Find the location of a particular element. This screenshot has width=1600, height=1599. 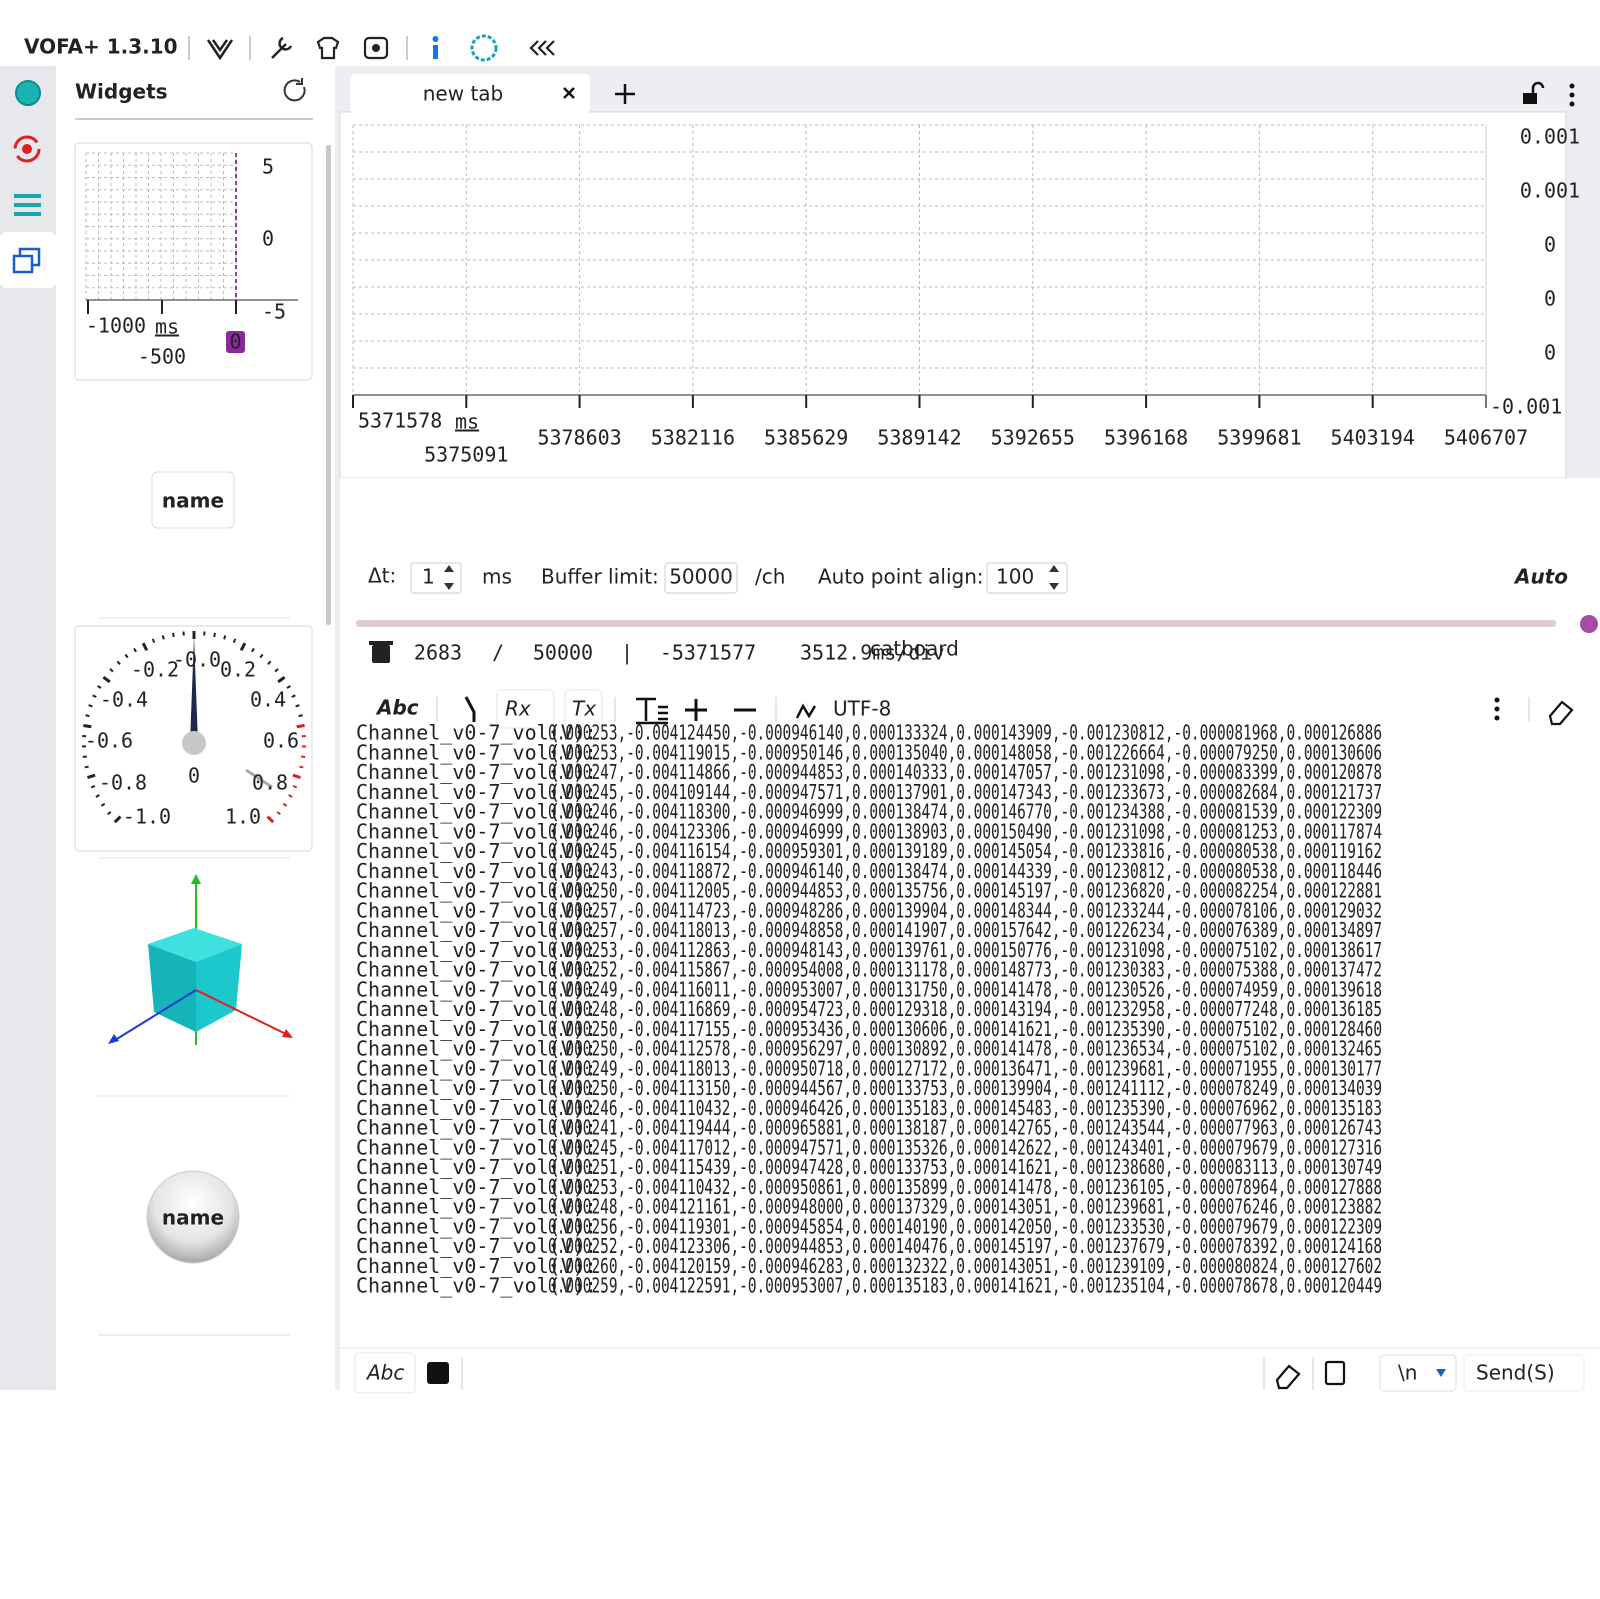

icon-connect is located at coordinates (28, 93).